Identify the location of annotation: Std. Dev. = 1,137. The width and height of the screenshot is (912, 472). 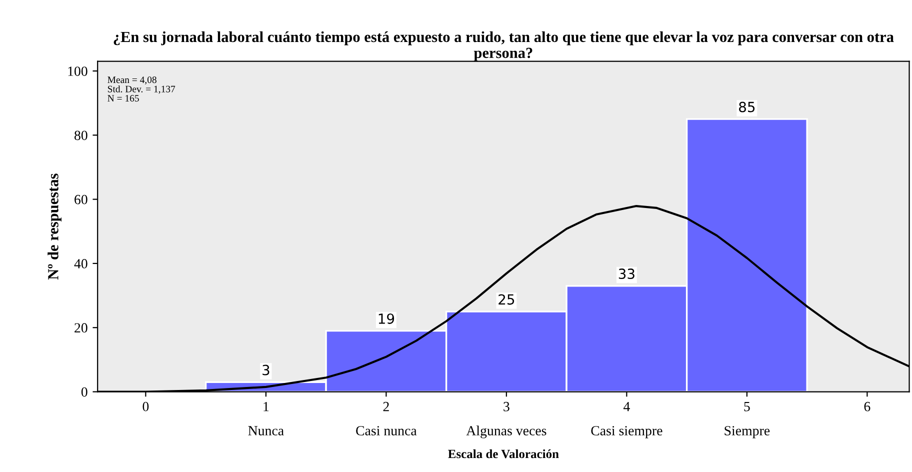
(142, 89).